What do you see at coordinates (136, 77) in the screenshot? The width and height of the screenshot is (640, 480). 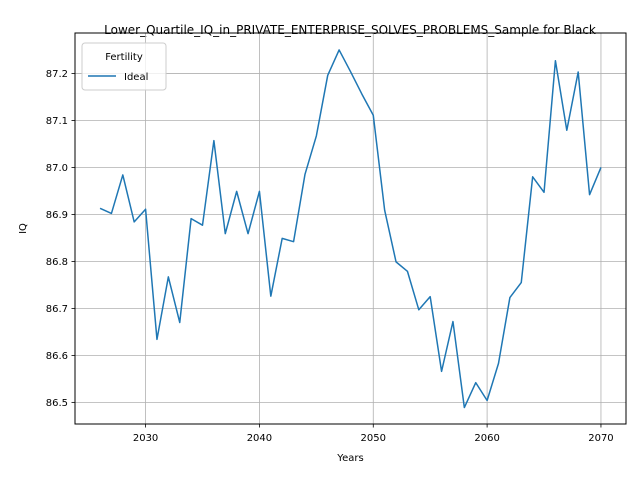 I see `legend-label: Ideal` at bounding box center [136, 77].